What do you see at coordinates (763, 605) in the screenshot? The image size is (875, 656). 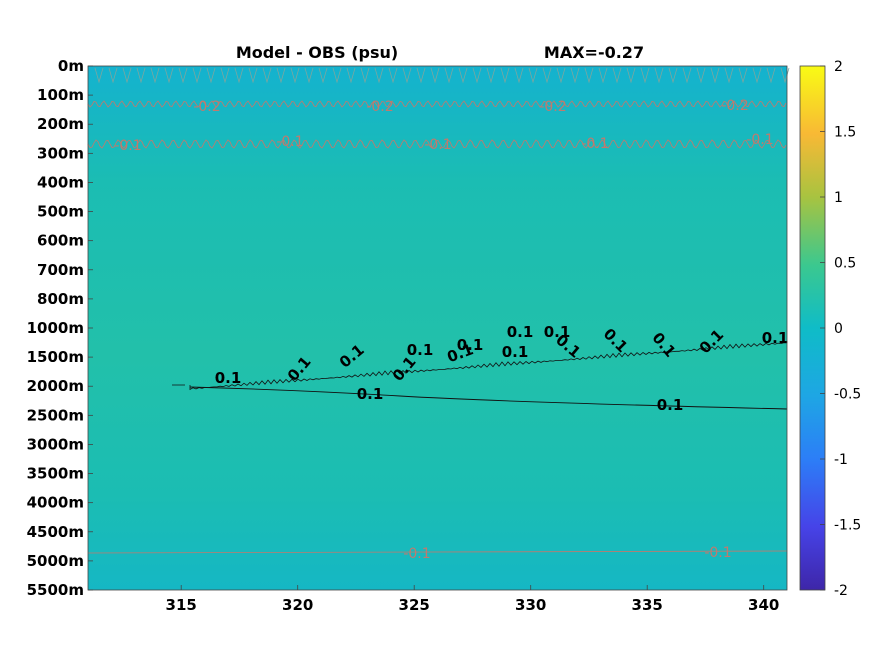 I see `x-tick-label: 340` at bounding box center [763, 605].